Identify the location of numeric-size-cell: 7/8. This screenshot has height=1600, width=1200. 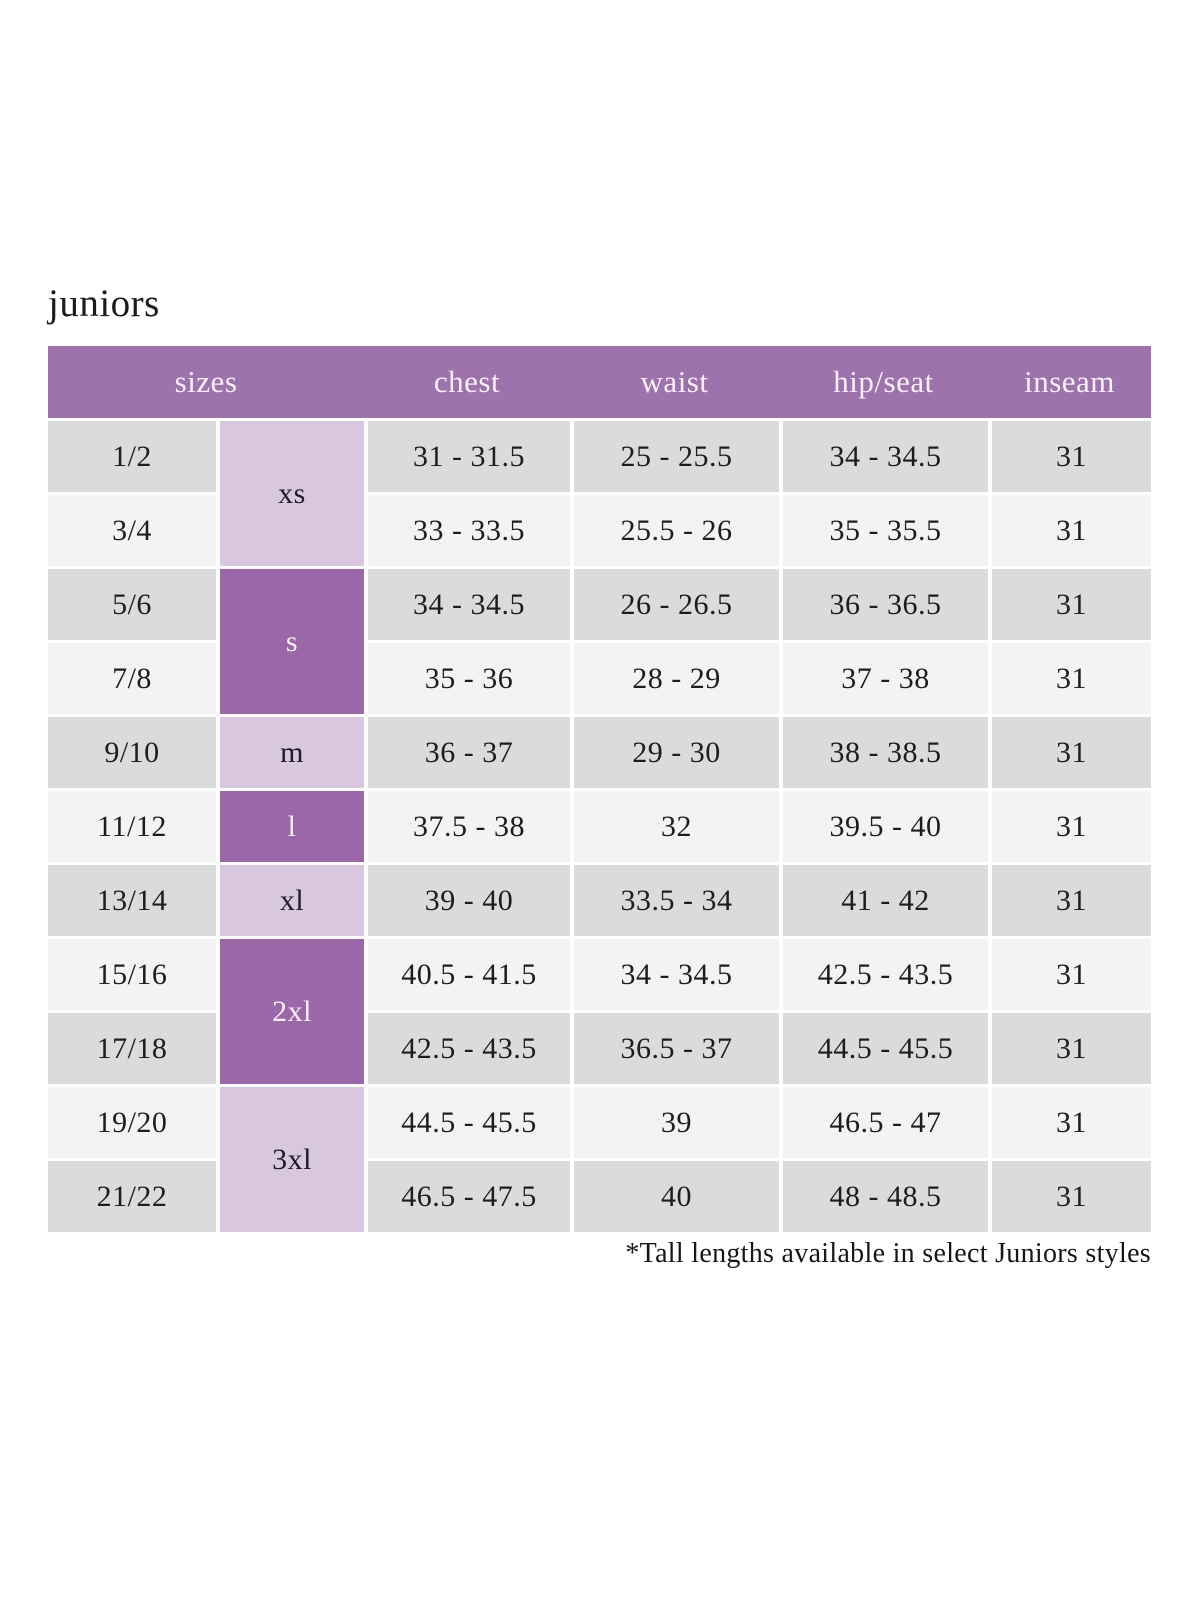
(132, 677).